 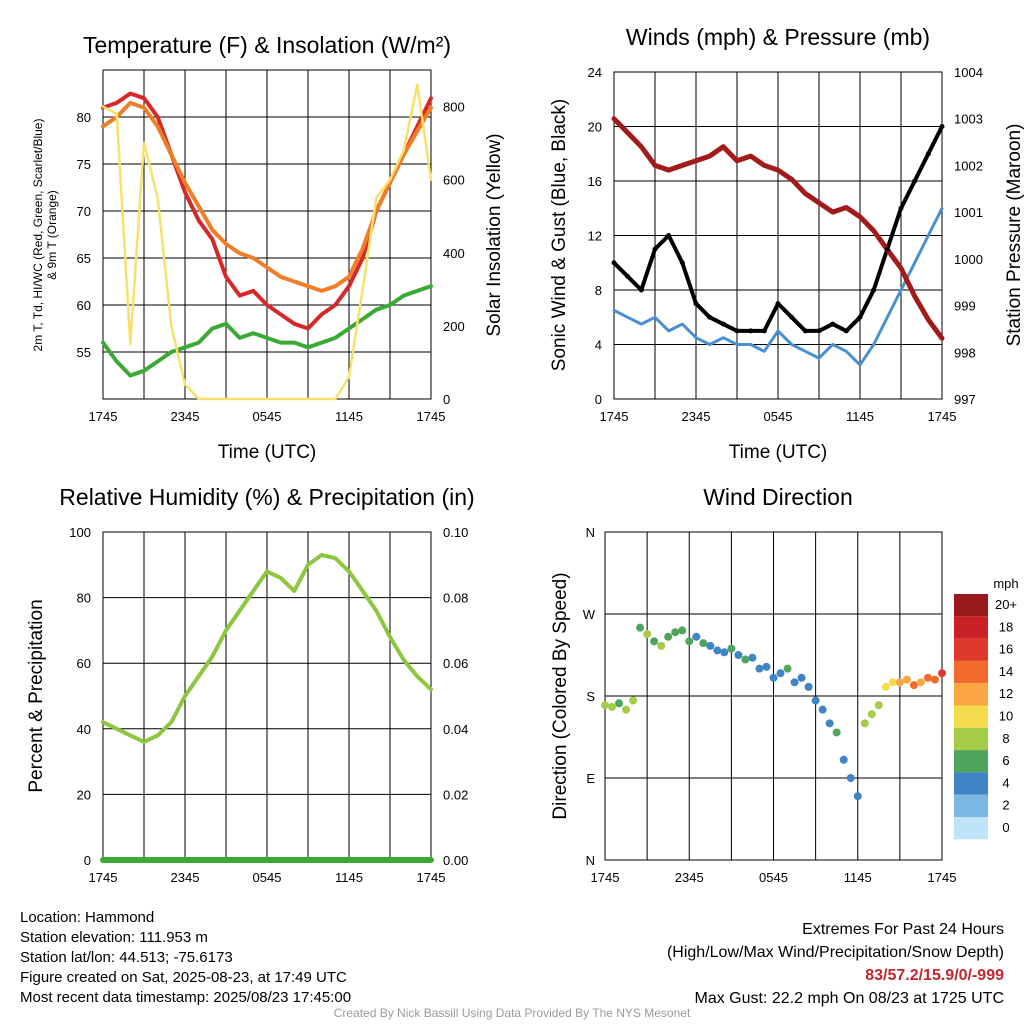 What do you see at coordinates (1005, 738) in the screenshot?
I see `colorbar-label: 8` at bounding box center [1005, 738].